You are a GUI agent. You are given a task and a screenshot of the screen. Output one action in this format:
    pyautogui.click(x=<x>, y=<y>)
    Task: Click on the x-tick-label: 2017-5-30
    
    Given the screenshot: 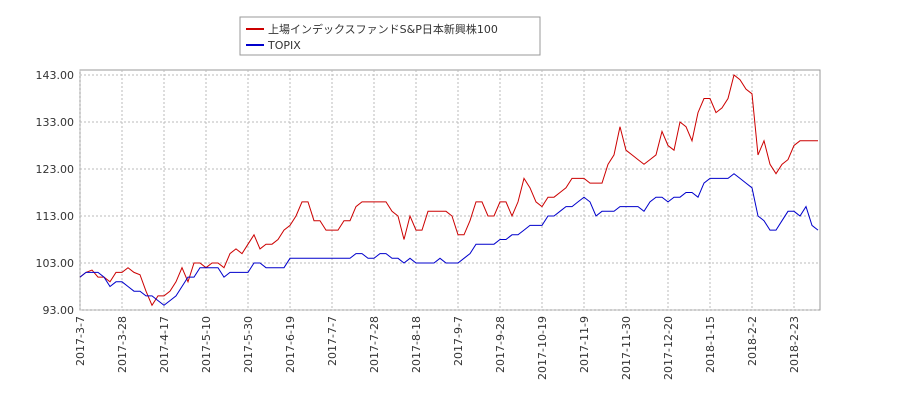 What is the action you would take?
    pyautogui.click(x=248, y=344)
    